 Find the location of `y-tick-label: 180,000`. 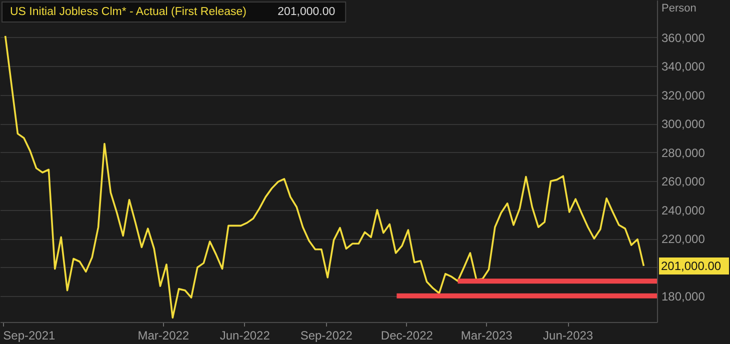

y-tick-label: 180,000 is located at coordinates (684, 297).